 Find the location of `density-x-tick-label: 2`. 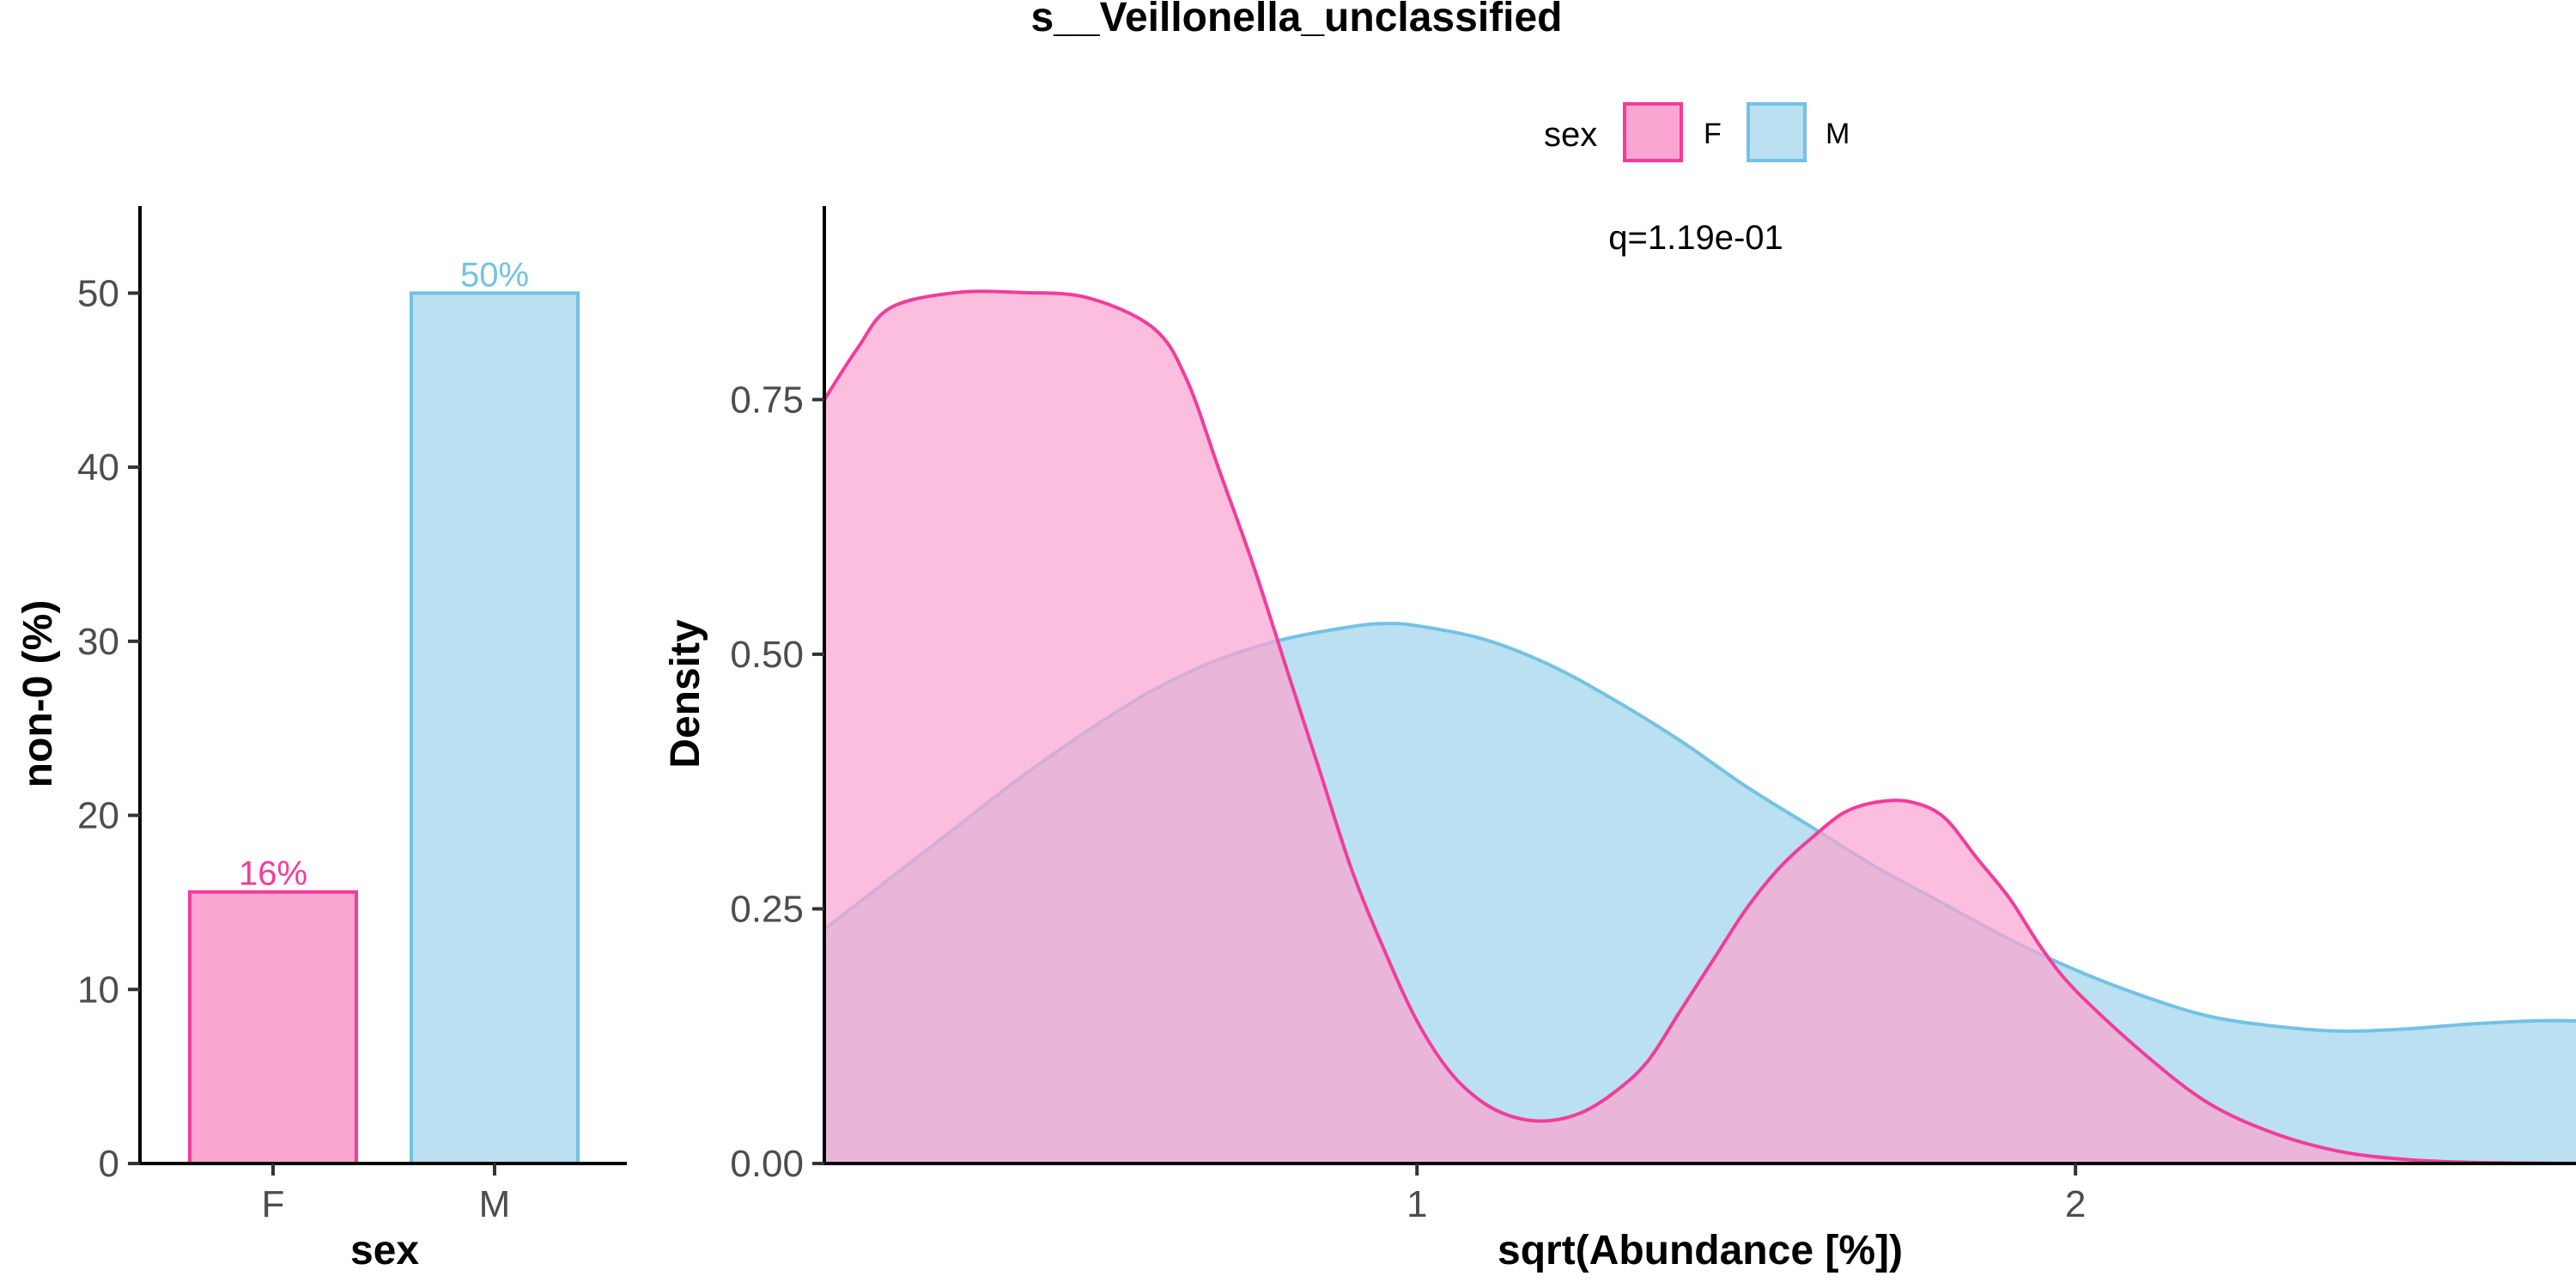

density-x-tick-label: 2 is located at coordinates (2075, 1204).